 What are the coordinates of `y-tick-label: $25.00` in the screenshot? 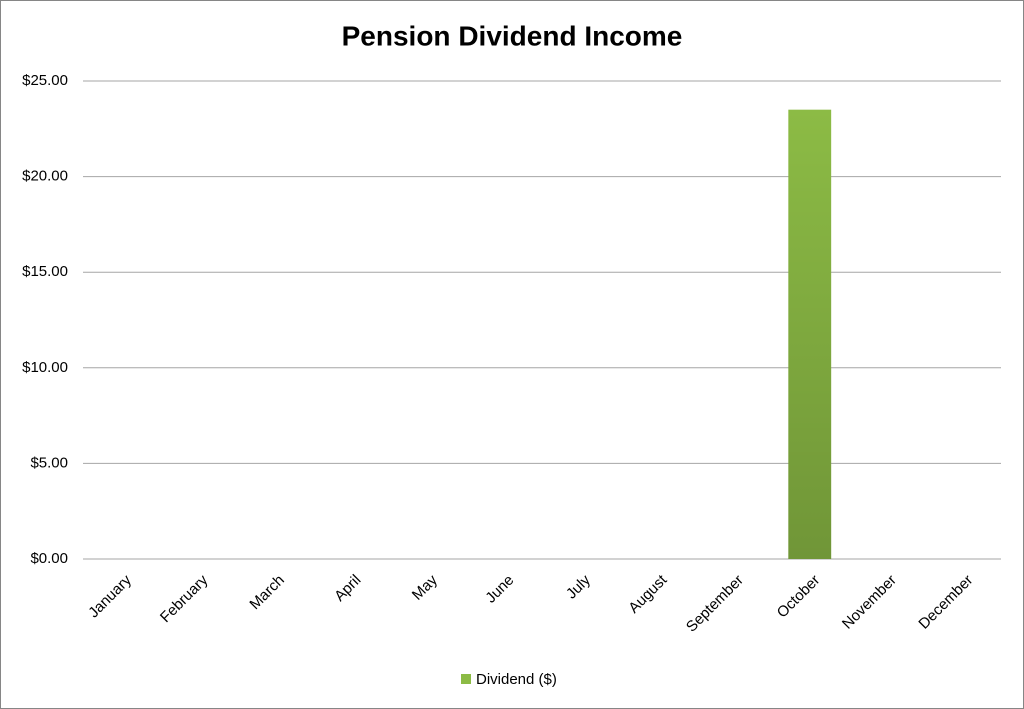 It's located at (45, 80).